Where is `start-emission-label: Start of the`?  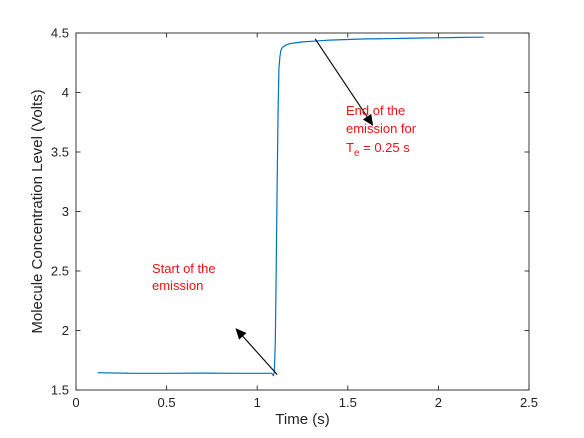
start-emission-label: Start of the is located at coordinates (184, 268).